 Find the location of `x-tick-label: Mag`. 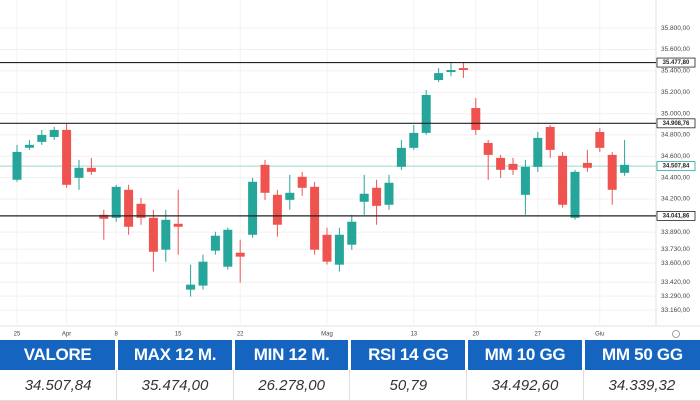

x-tick-label: Mag is located at coordinates (327, 335).